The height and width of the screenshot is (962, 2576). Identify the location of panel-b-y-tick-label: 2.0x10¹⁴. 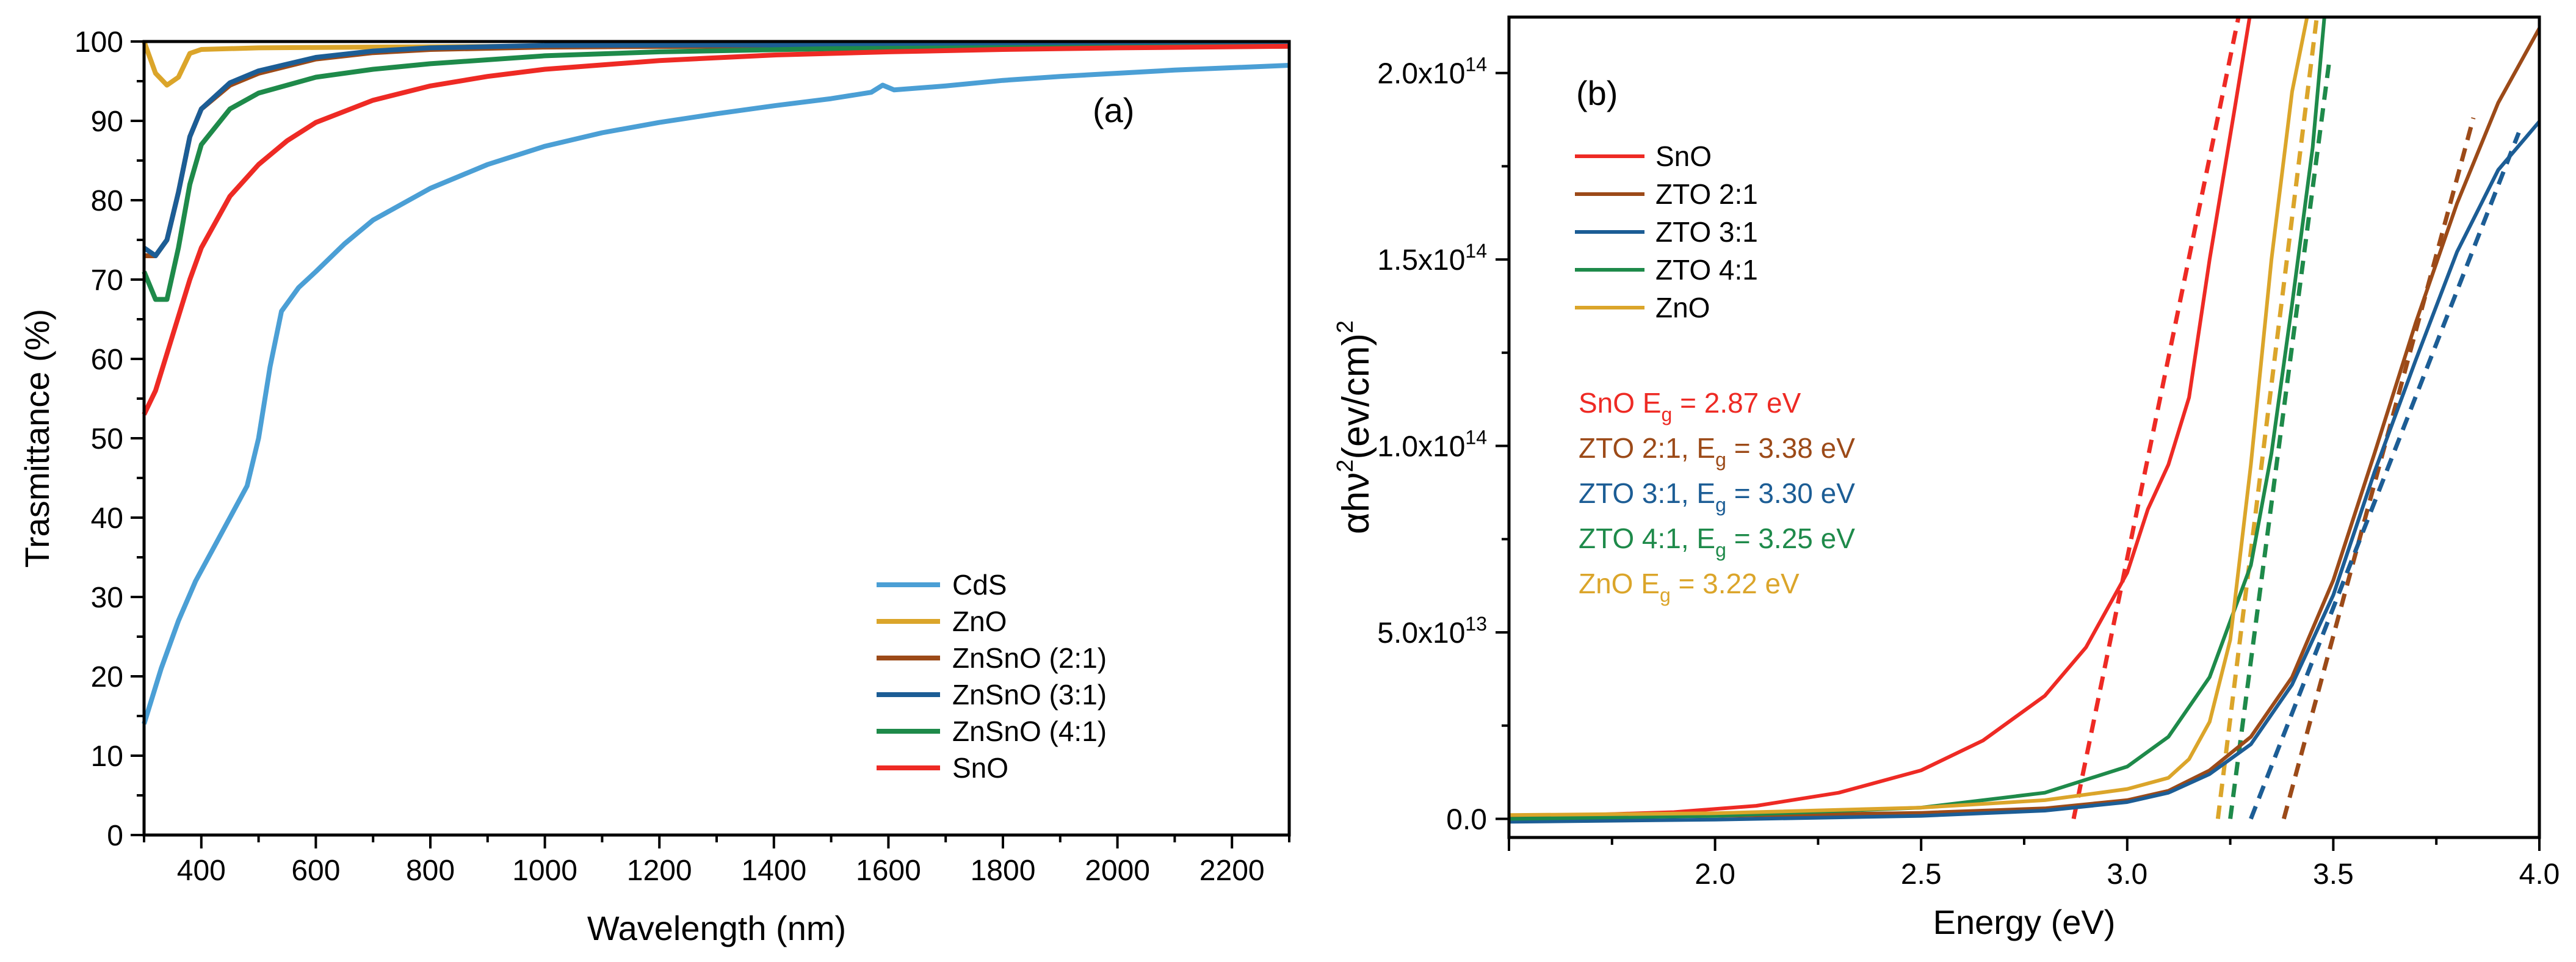
(1432, 72).